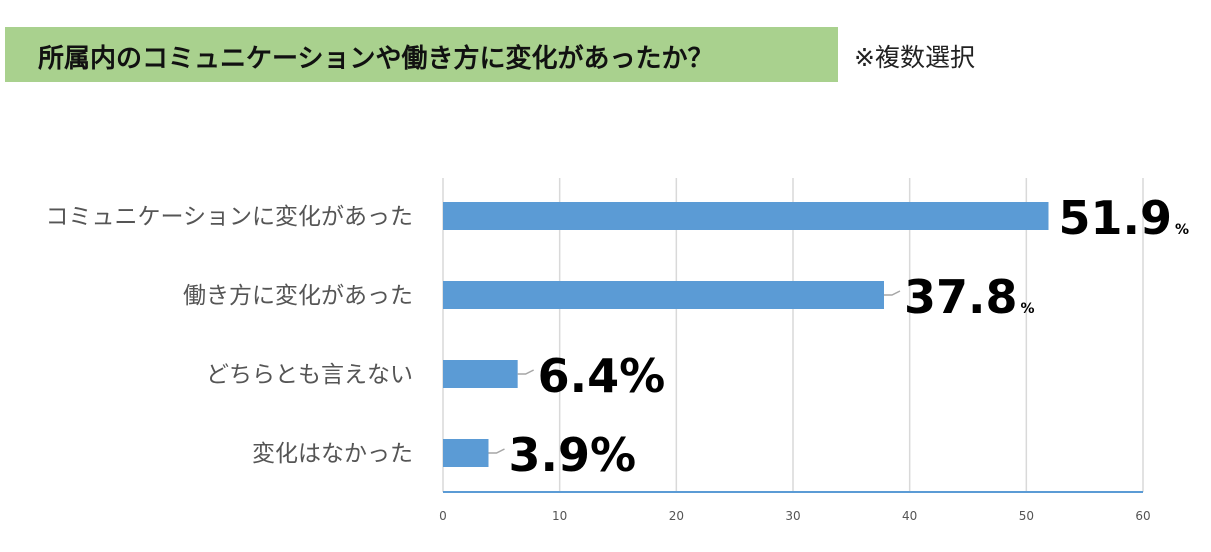 The image size is (1211, 552). I want to click on category-label: コミュニケーションに変化があった, so click(229, 217).